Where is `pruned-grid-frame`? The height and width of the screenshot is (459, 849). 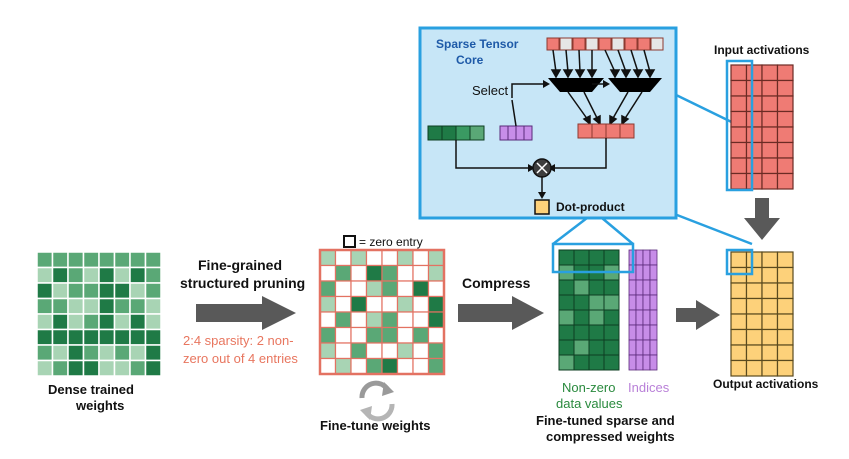 pruned-grid-frame is located at coordinates (382, 312).